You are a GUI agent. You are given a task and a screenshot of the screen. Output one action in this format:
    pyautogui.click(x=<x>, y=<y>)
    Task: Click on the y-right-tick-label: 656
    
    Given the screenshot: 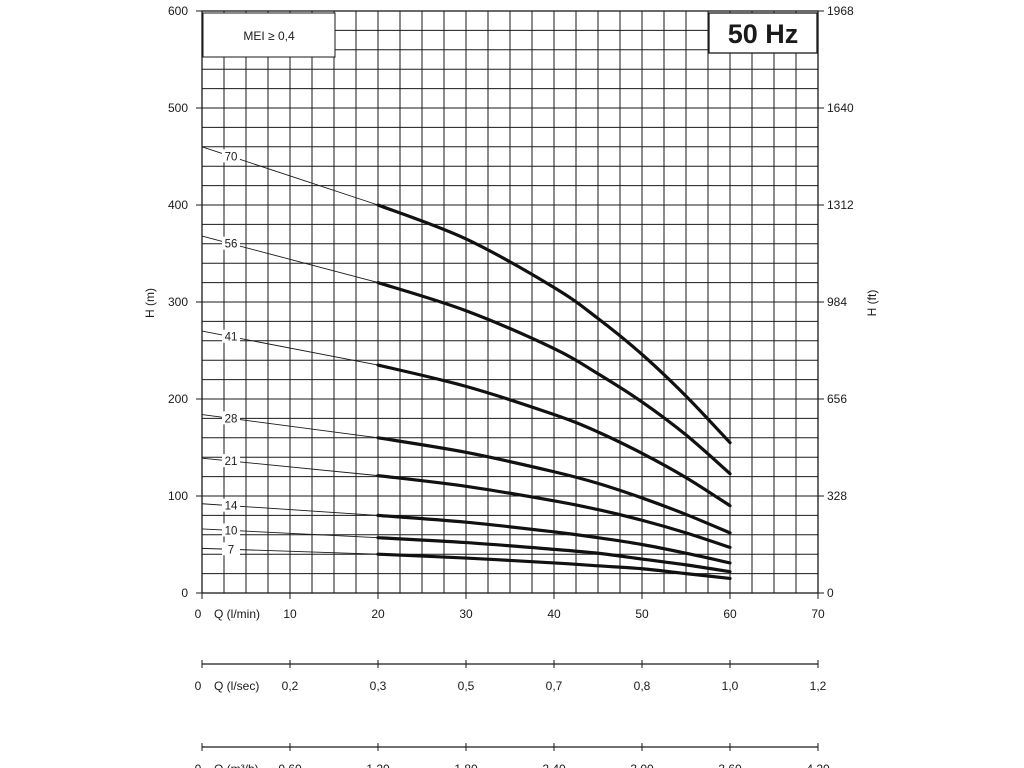 What is the action you would take?
    pyautogui.click(x=837, y=399)
    